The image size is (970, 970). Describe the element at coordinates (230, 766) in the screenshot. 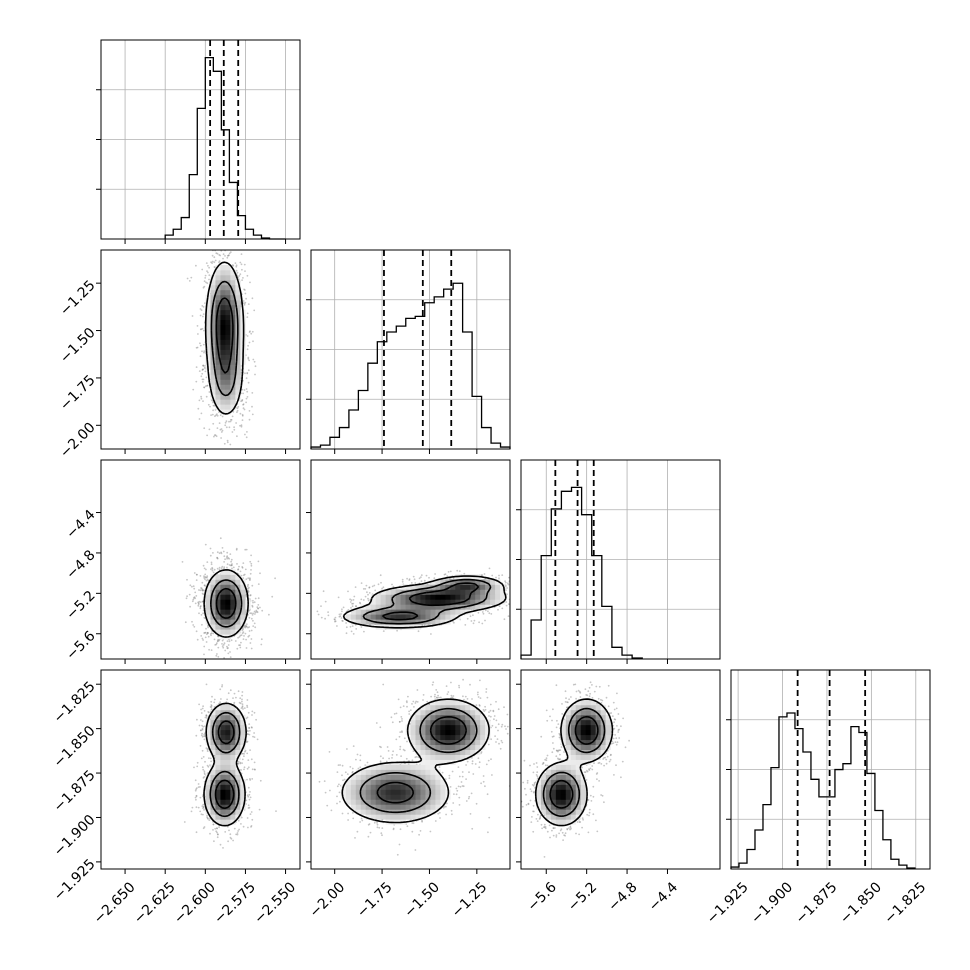

I see `panel-contents` at that location.